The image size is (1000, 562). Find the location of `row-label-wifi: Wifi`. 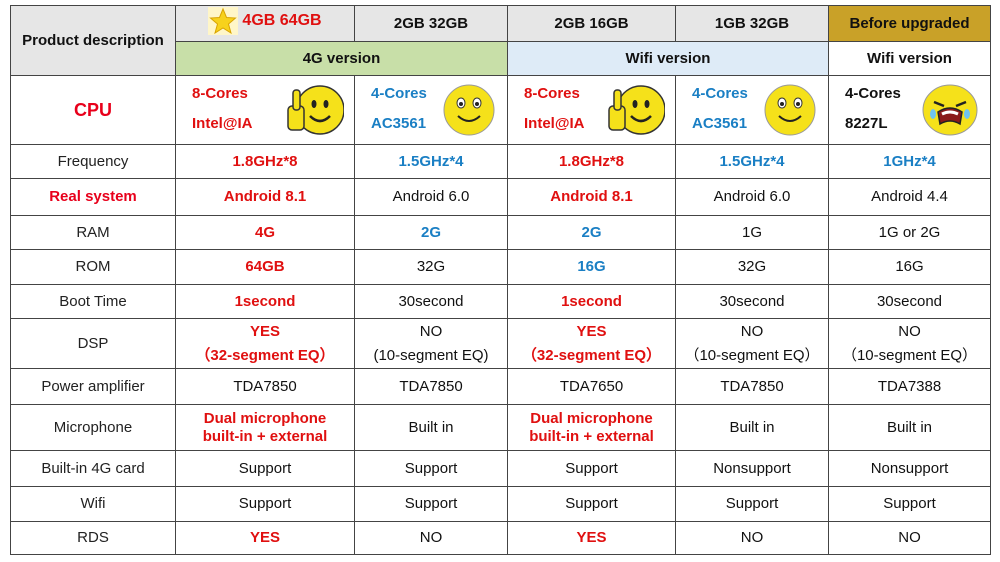

row-label-wifi: Wifi is located at coordinates (93, 504).